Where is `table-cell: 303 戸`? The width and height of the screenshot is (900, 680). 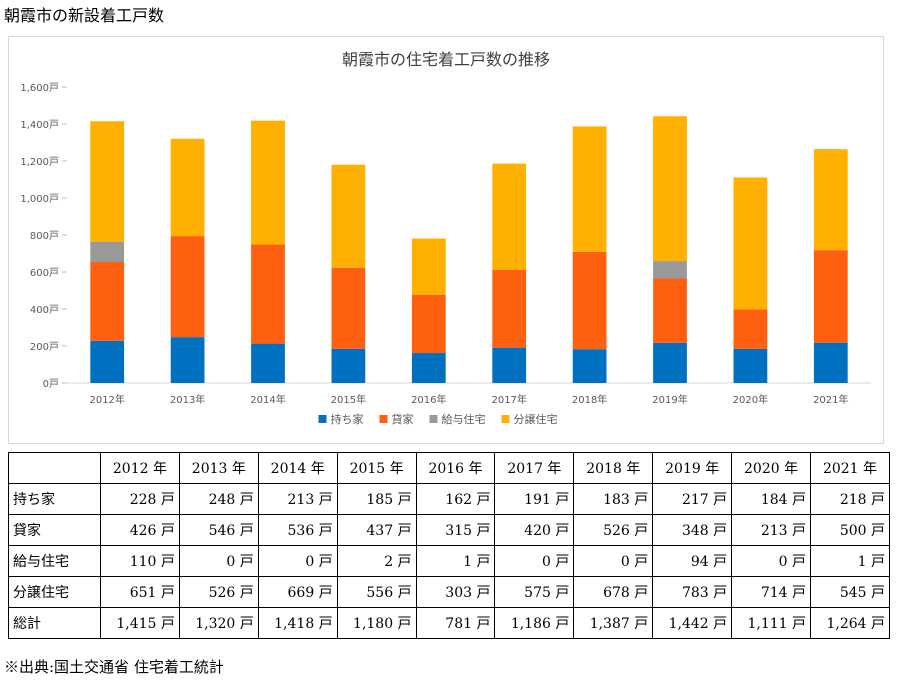
table-cell: 303 戸 is located at coordinates (455, 592).